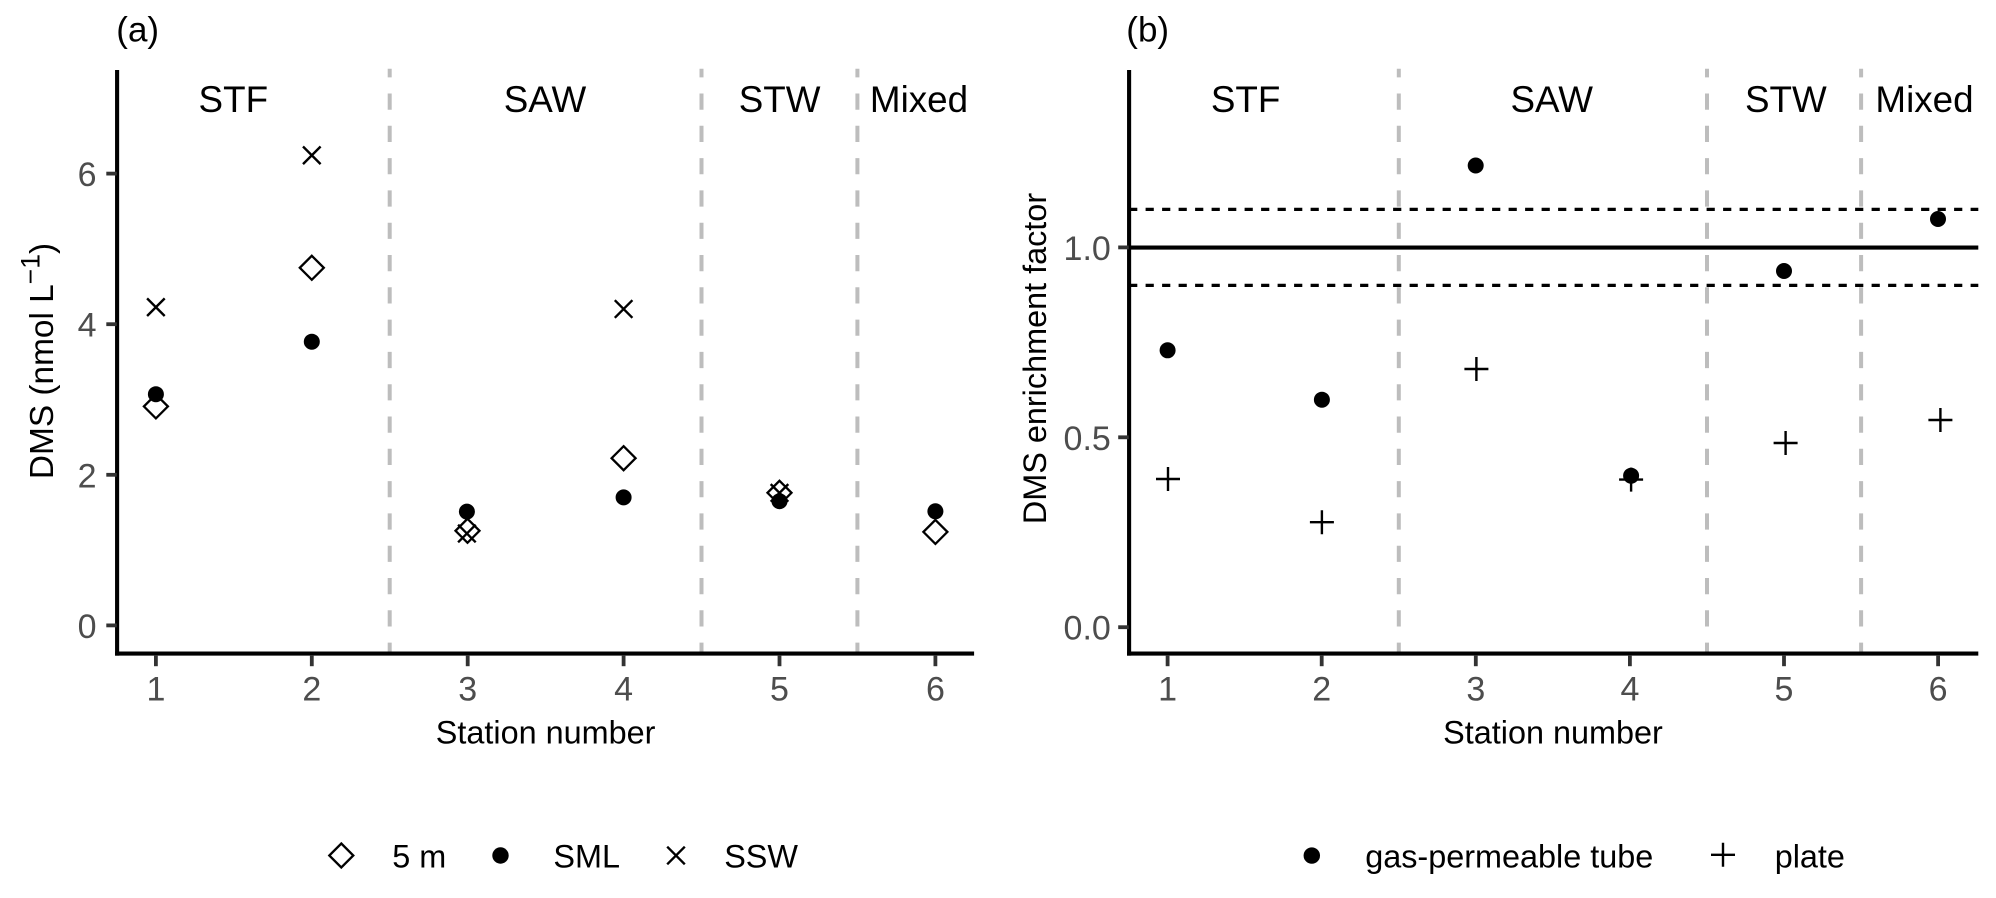 The height and width of the screenshot is (898, 1996). Describe the element at coordinates (39, 361) in the screenshot. I see `svg-text: DMS (nmol L−1)` at that location.